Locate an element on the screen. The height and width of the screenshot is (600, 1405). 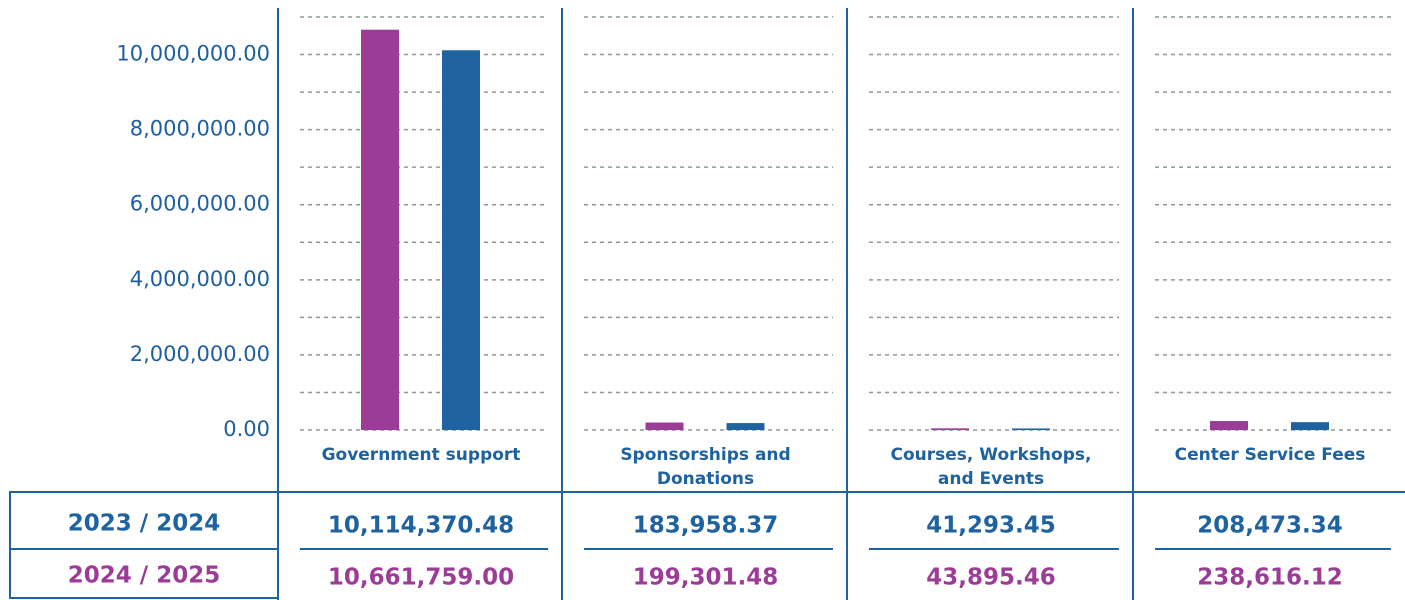
table-value: 199,301.48 is located at coordinates (706, 578).